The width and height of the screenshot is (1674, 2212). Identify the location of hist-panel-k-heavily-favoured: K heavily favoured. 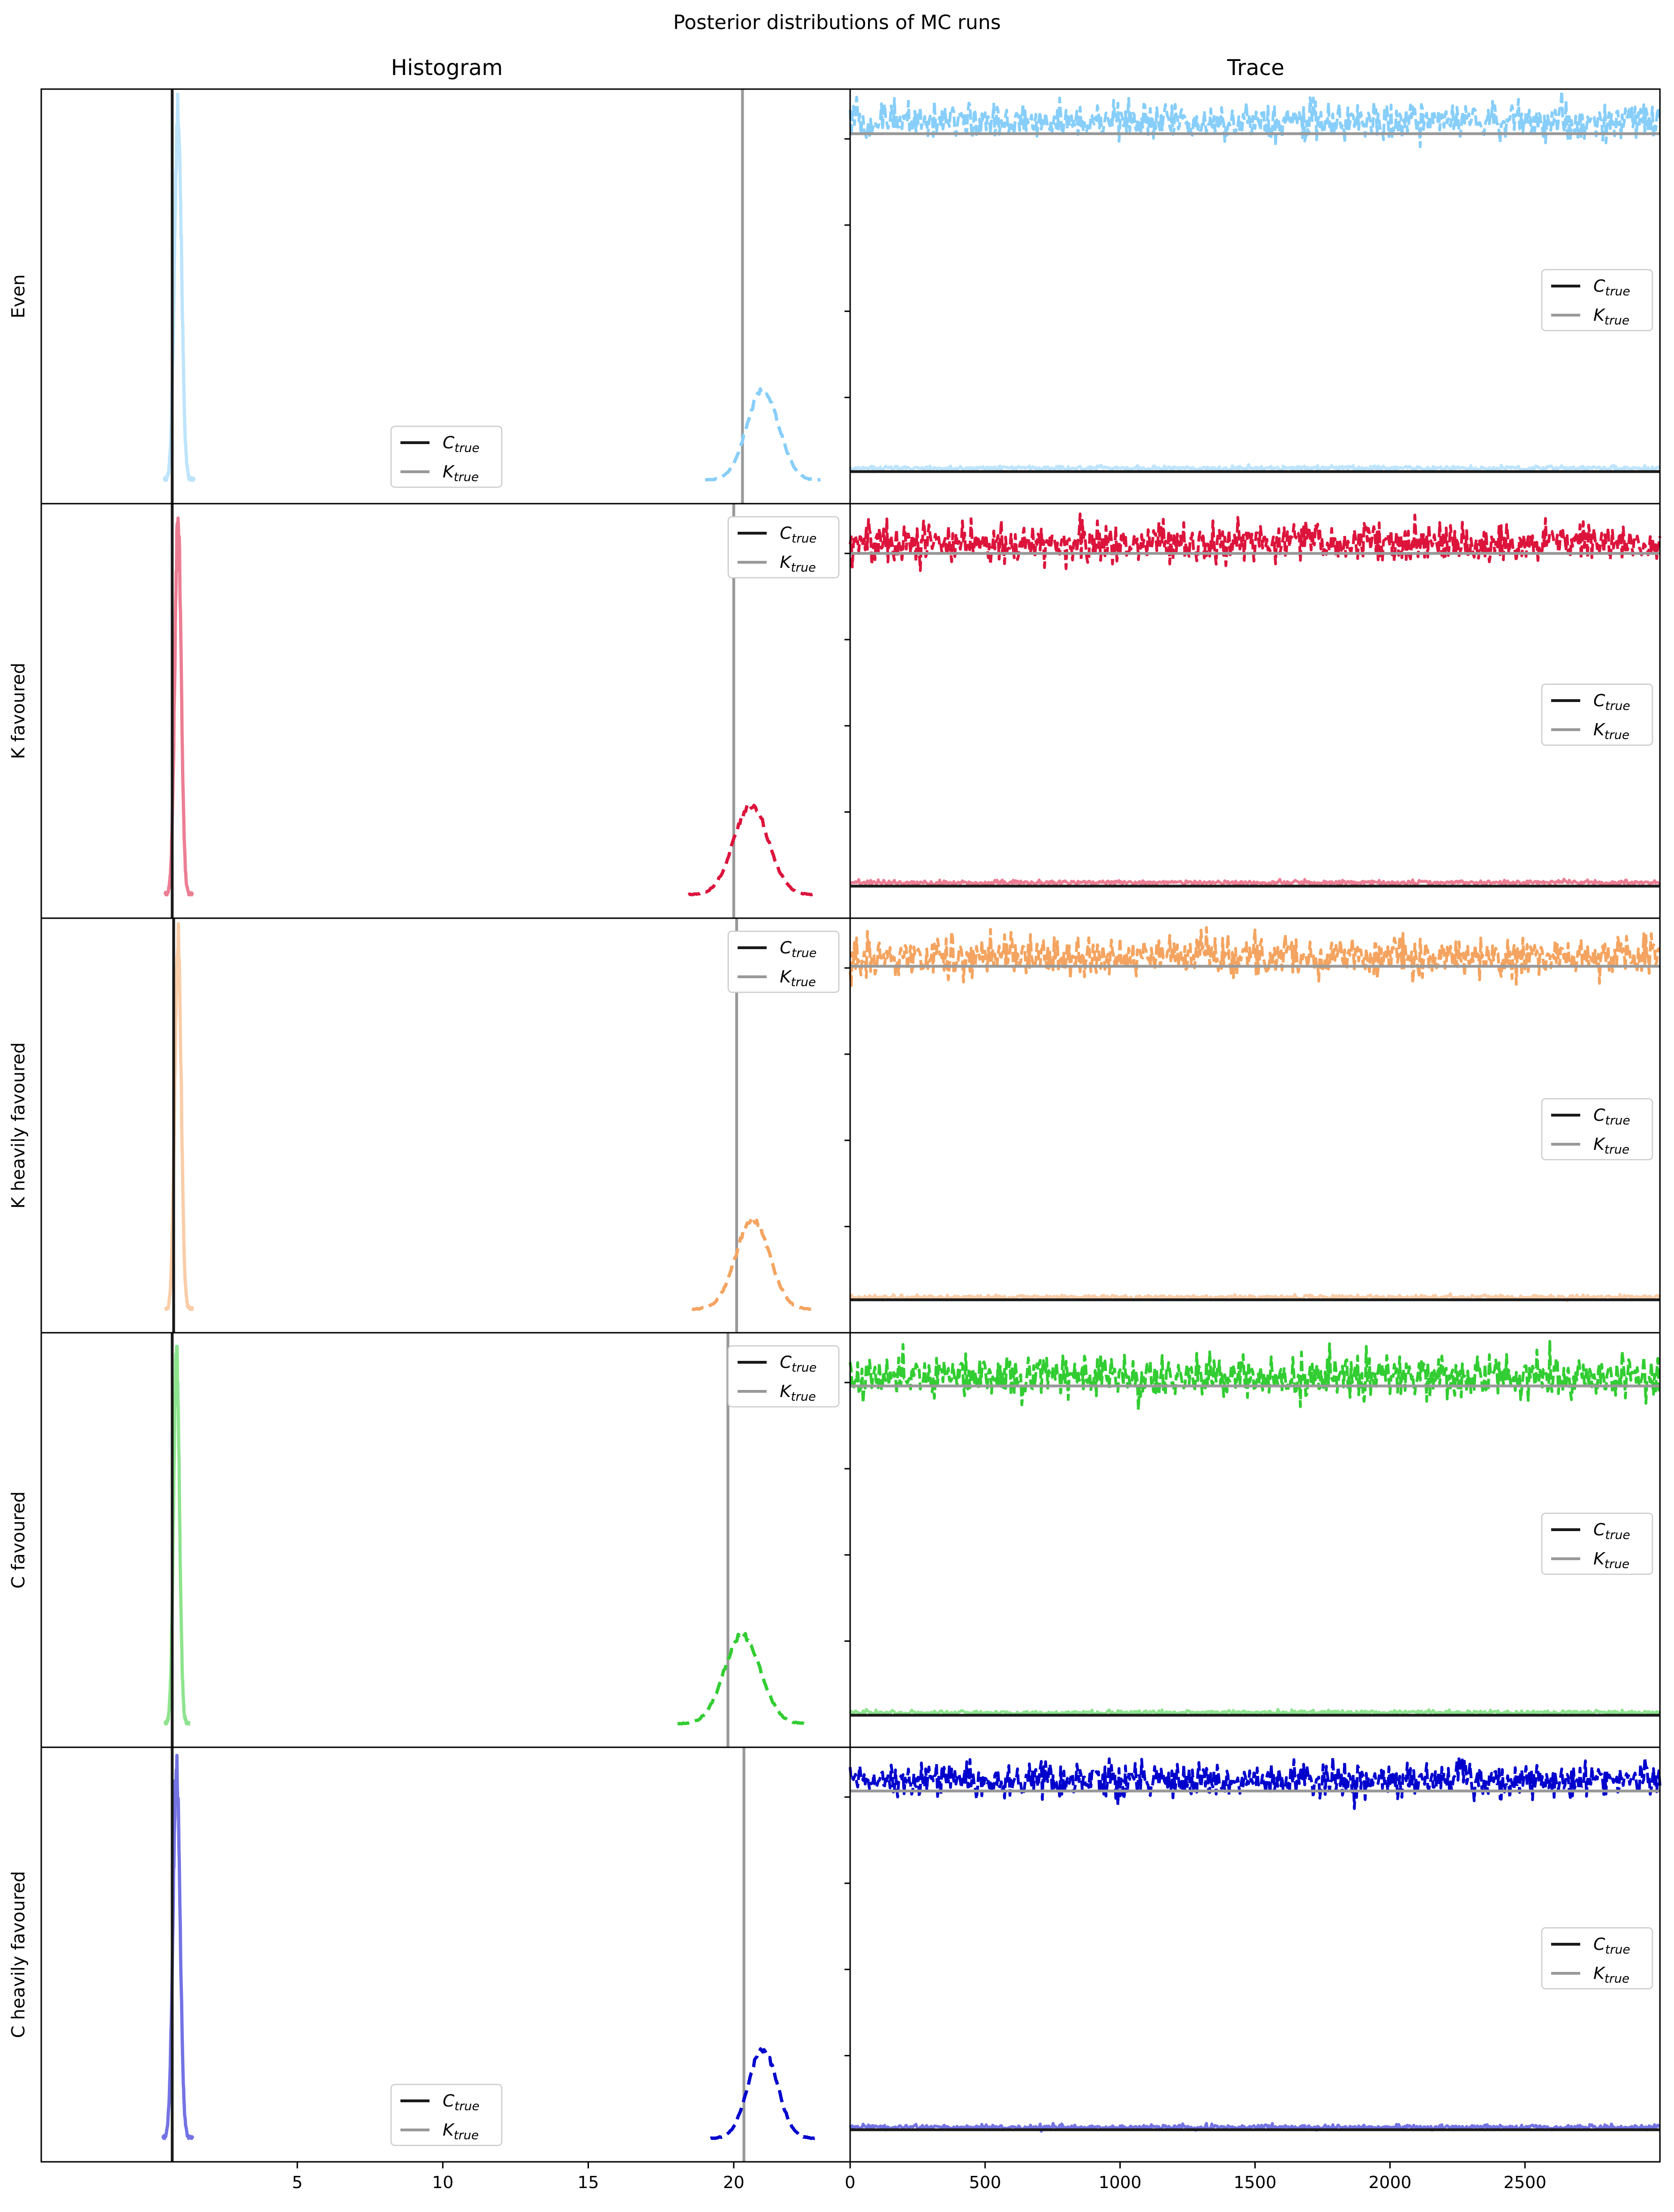
(429, 1125).